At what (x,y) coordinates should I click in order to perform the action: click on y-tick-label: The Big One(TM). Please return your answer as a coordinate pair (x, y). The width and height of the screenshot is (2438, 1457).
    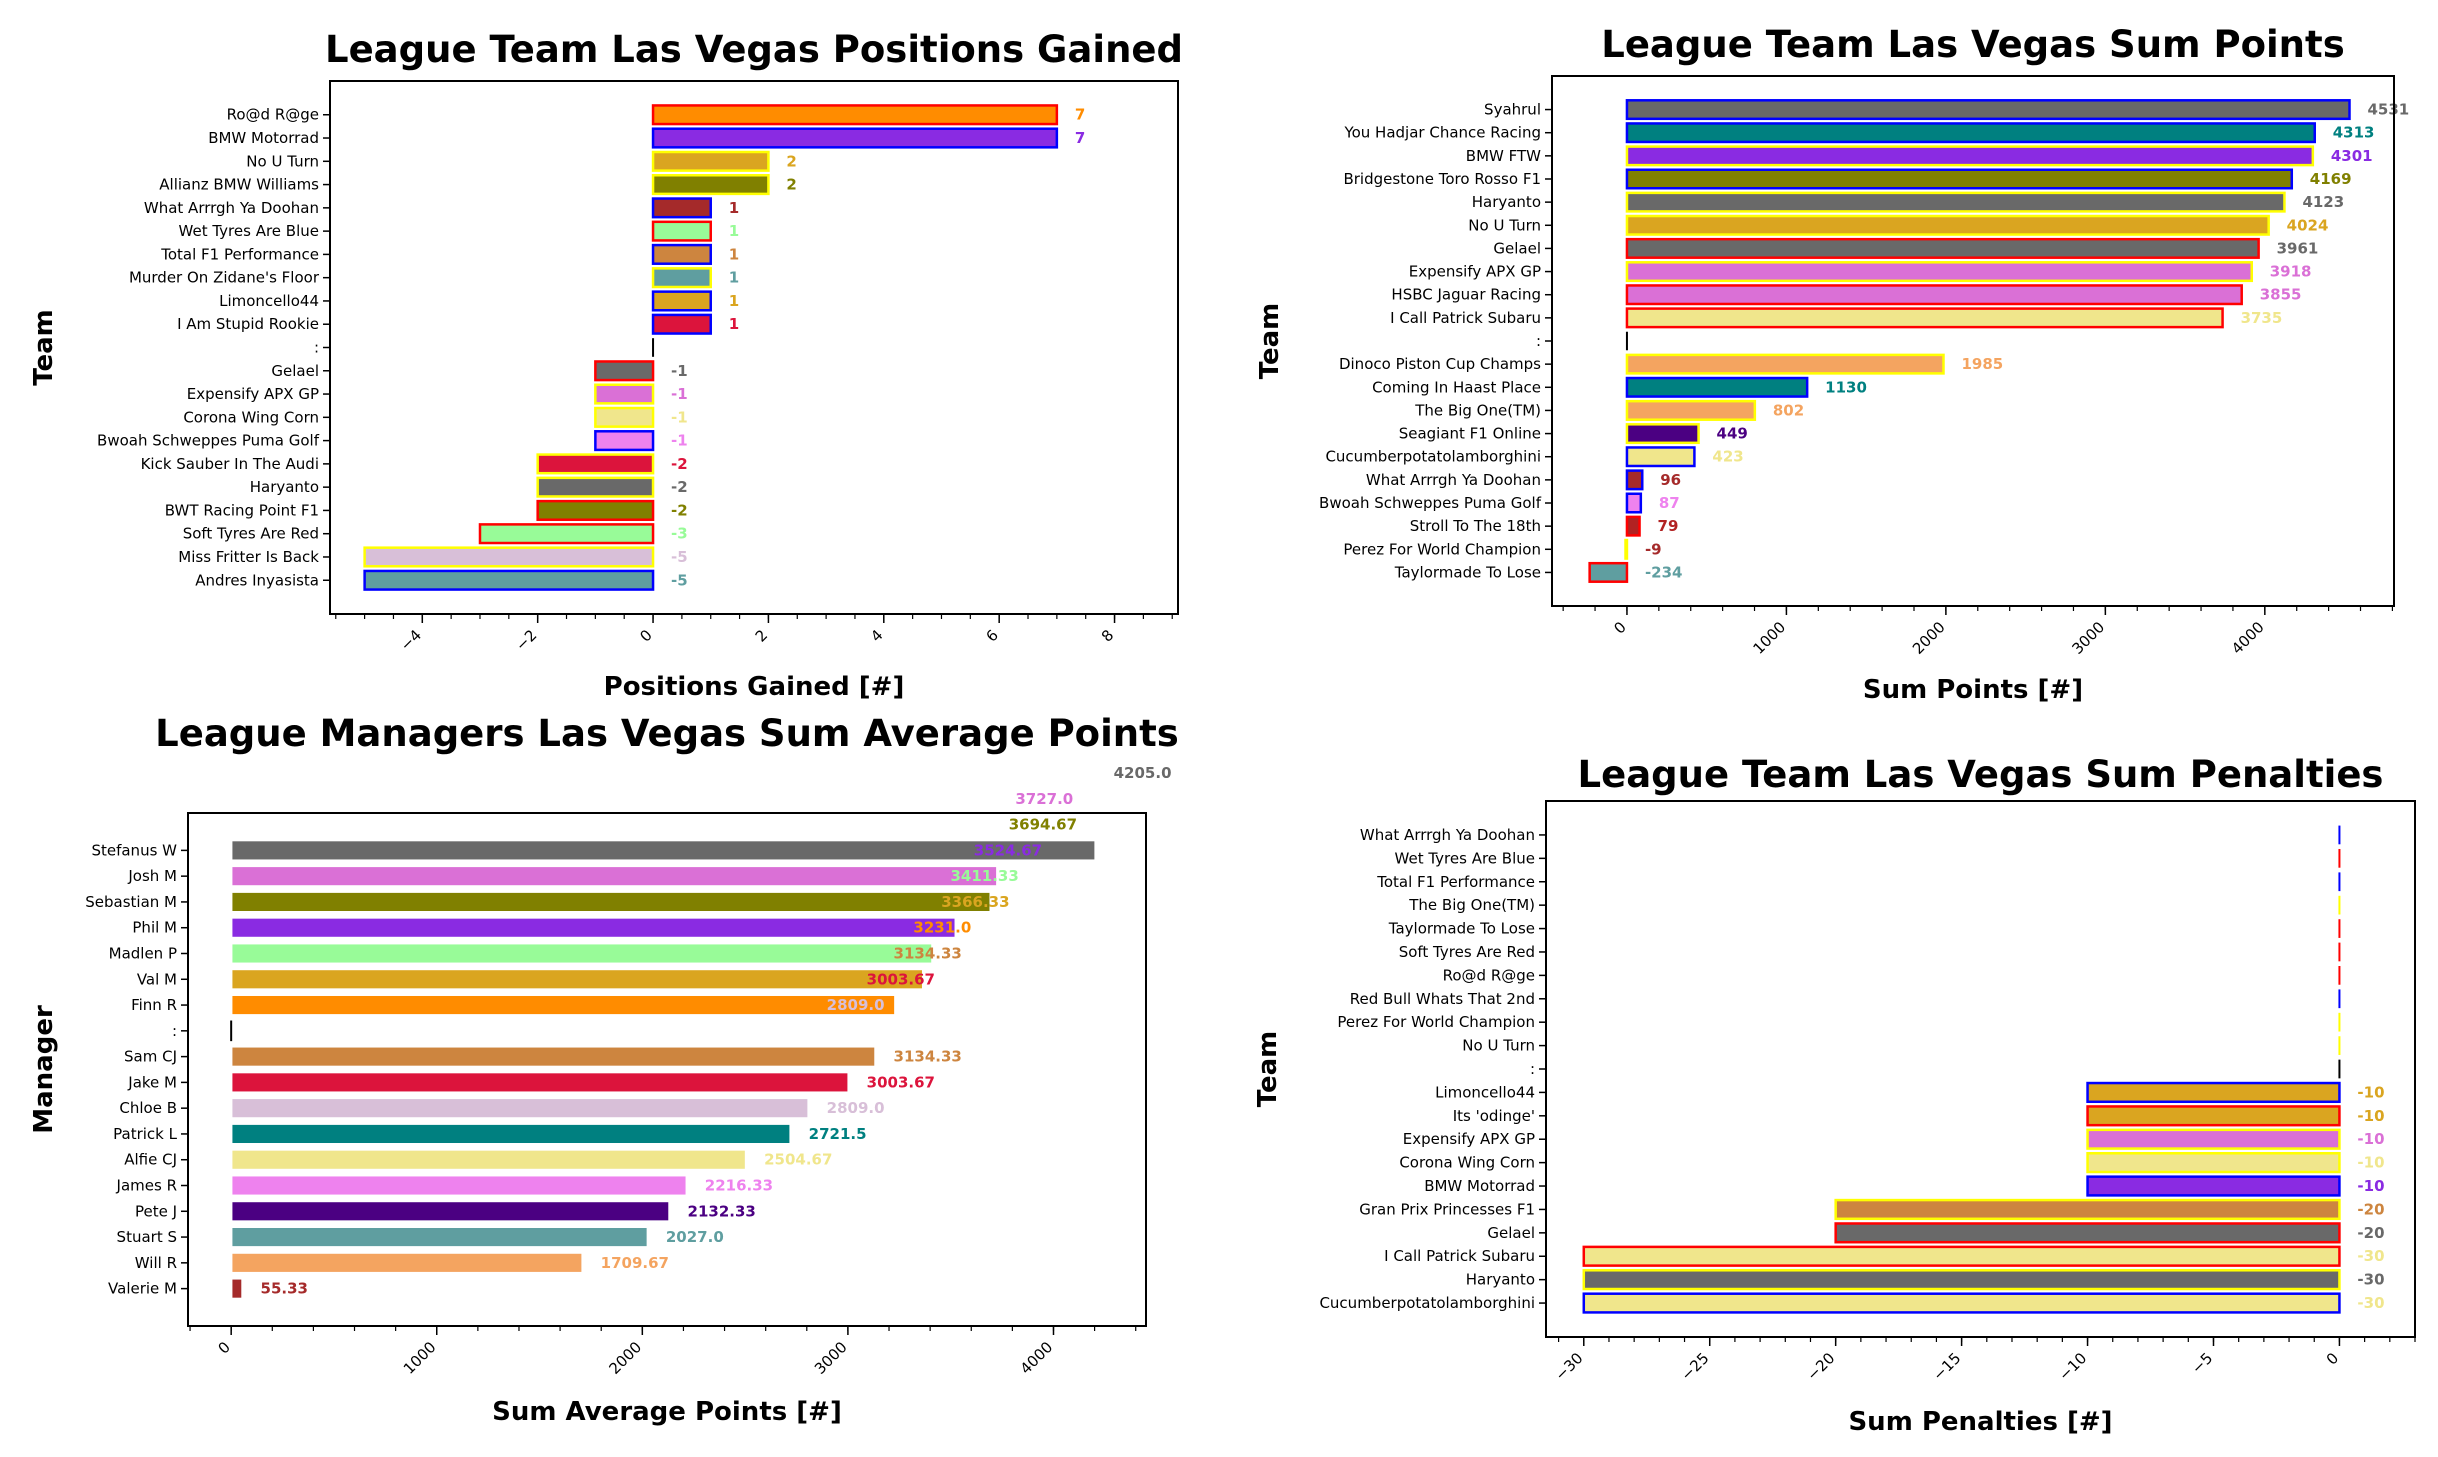
    Looking at the image, I should click on (1471, 905).